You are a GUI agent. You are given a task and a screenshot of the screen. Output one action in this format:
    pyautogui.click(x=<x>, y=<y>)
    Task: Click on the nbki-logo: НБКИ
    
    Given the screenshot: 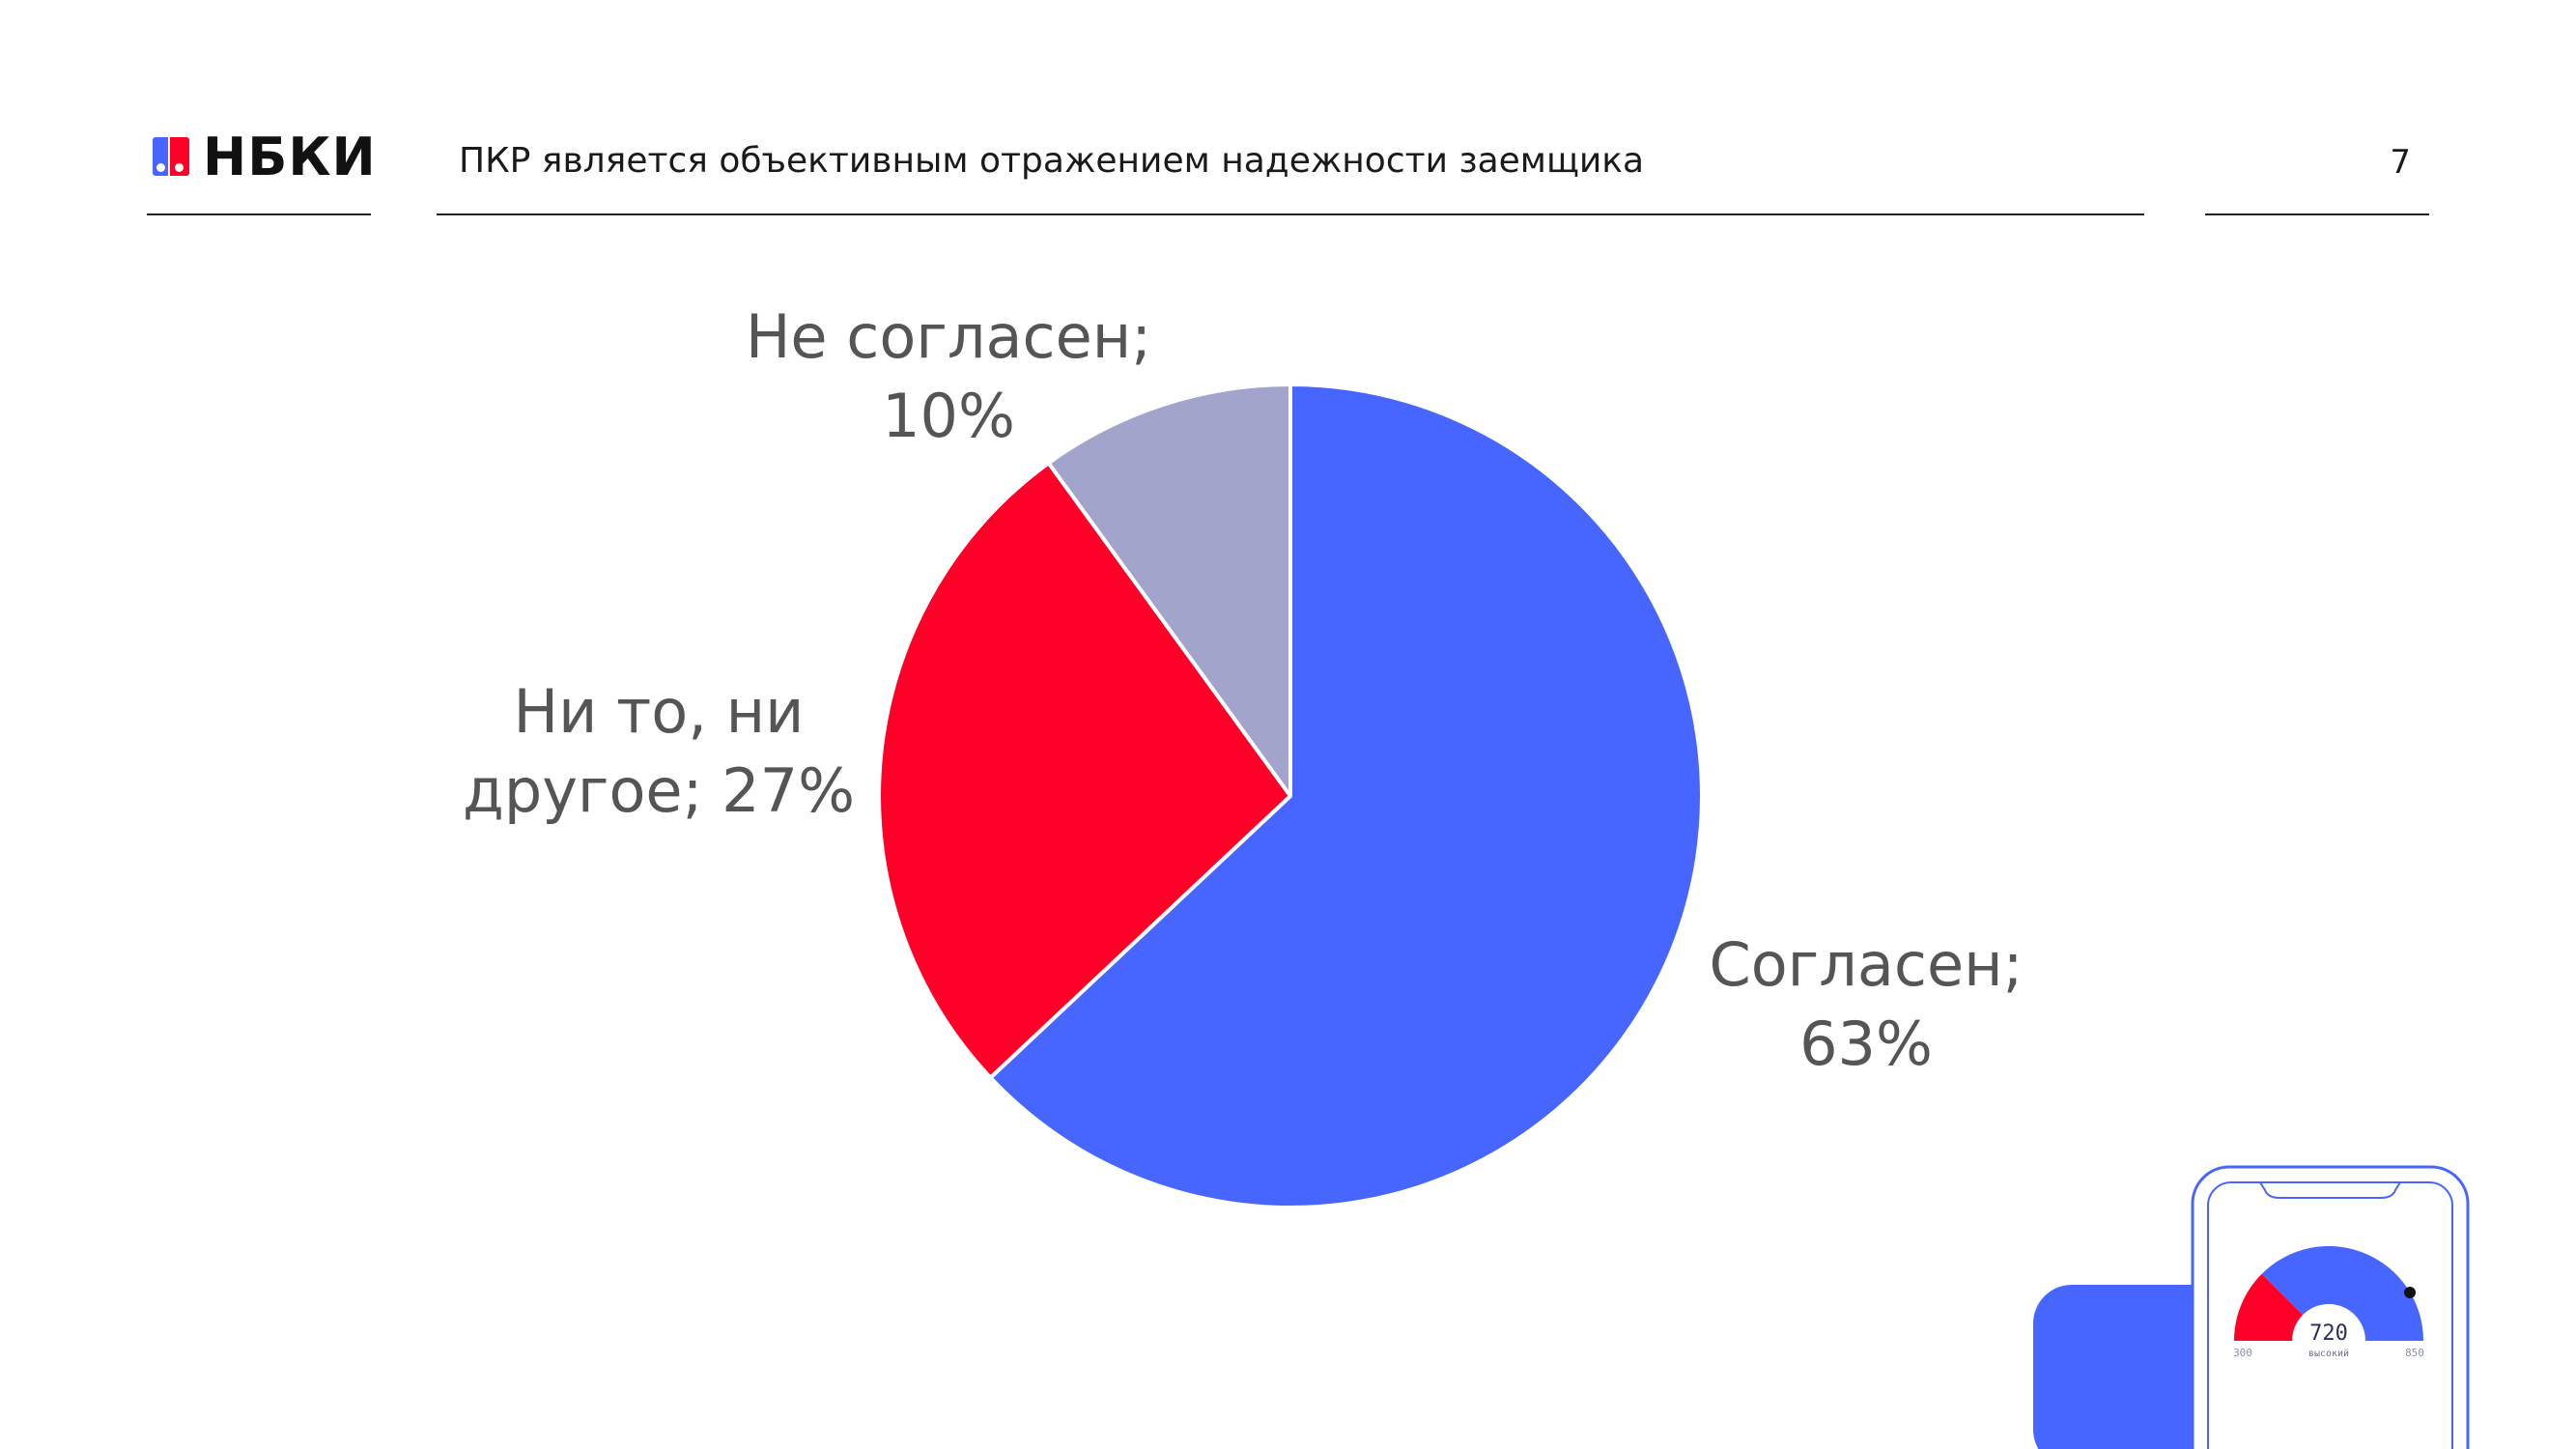 What is the action you would take?
    pyautogui.click(x=265, y=156)
    